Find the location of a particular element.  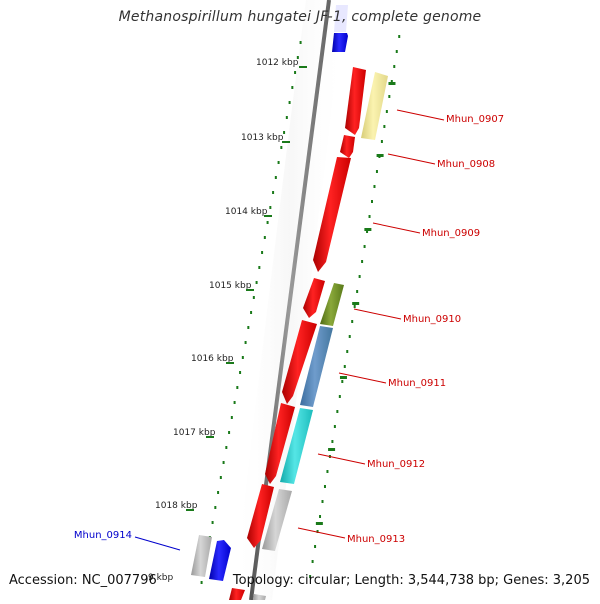

gene-label-mhun-0913: Mhun_0913 is located at coordinates (376, 539).